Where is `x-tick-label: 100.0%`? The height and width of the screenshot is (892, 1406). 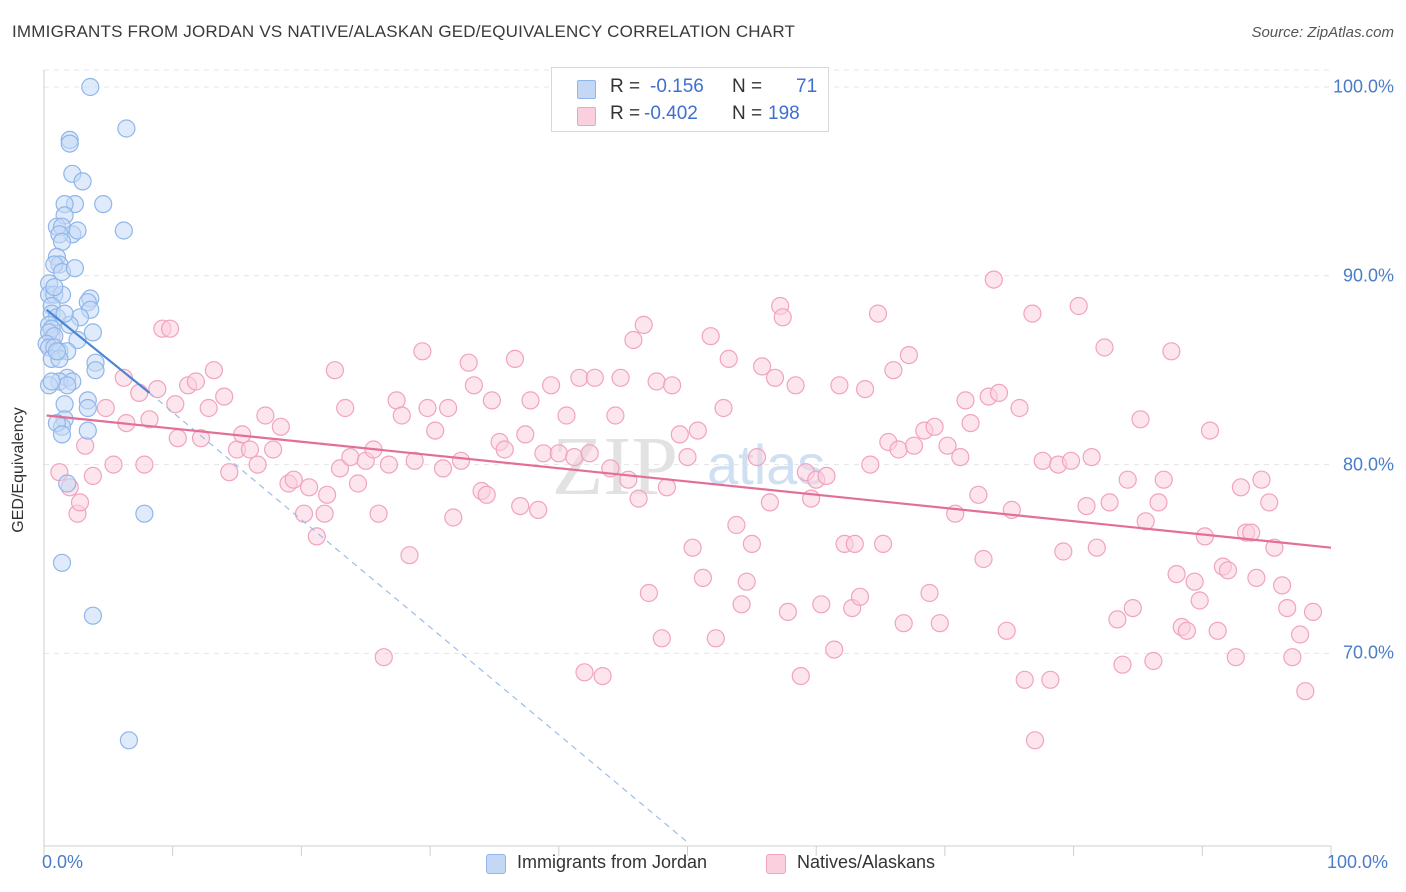 x-tick-label: 100.0% is located at coordinates (1358, 862).